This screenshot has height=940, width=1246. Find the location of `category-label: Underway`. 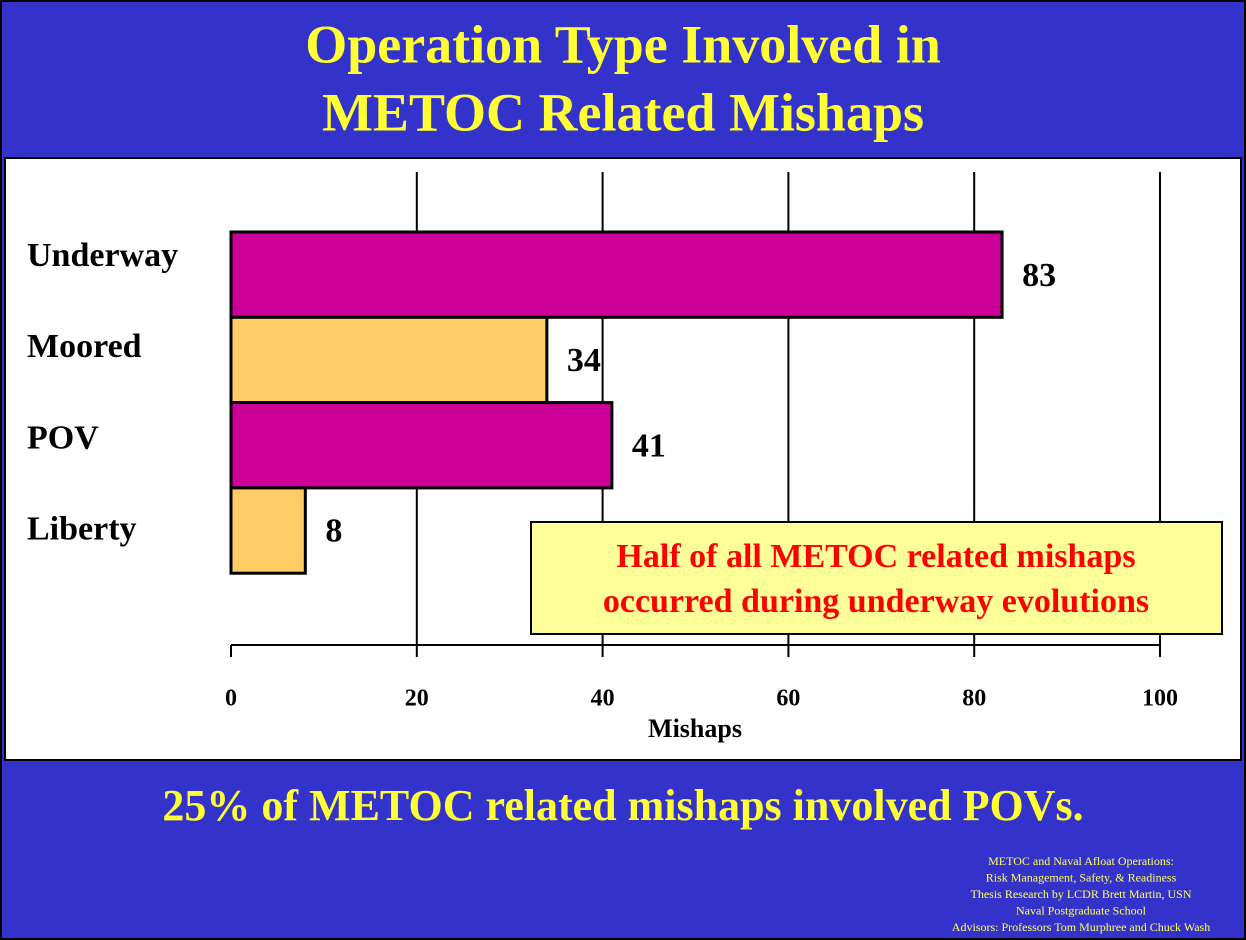

category-label: Underway is located at coordinates (102, 255).